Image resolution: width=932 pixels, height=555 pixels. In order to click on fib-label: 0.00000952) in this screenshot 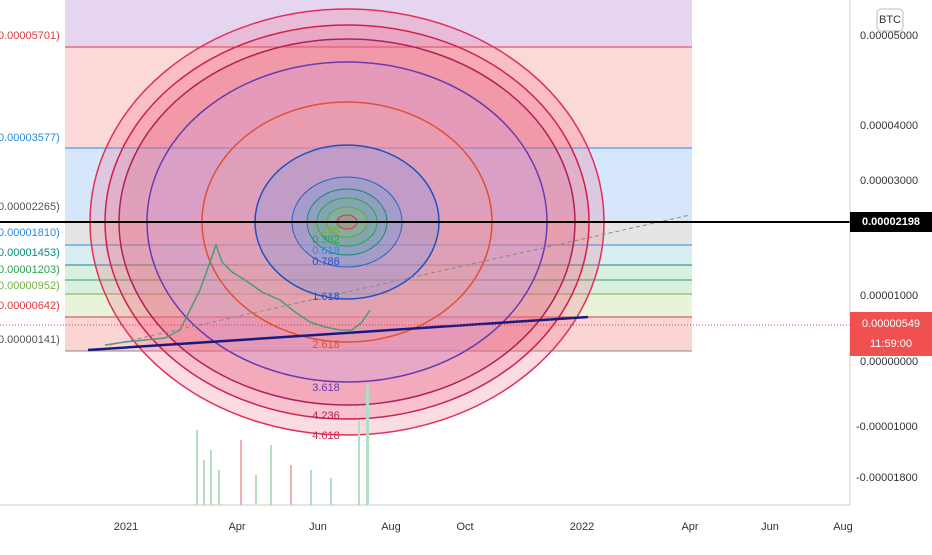, I will do `click(30, 286)`.